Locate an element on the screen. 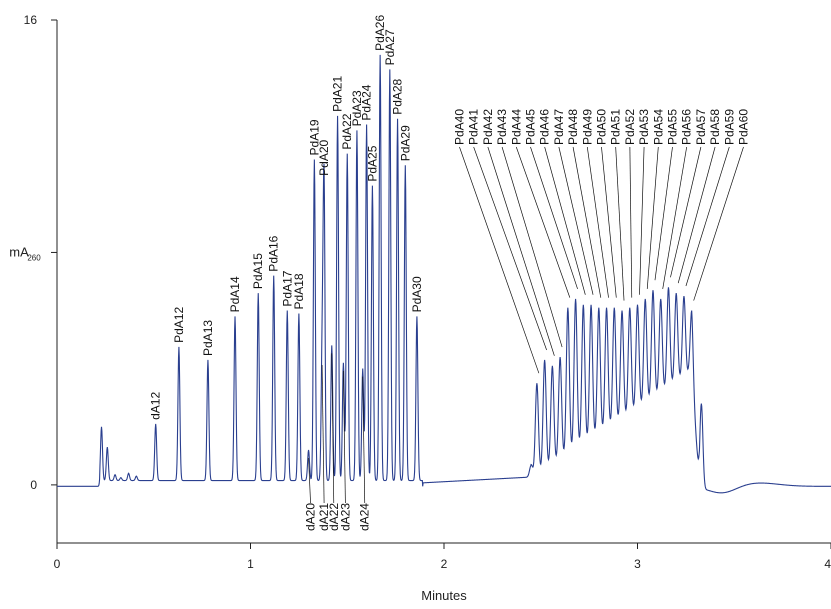 This screenshot has height=609, width=831. x-tick-label: 2 is located at coordinates (444, 564).